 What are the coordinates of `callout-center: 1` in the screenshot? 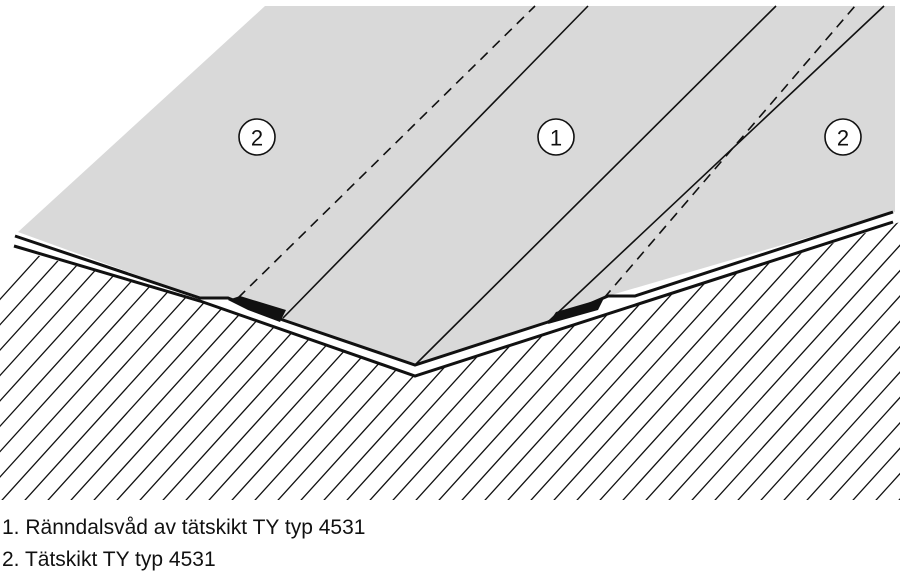 It's located at (556, 137).